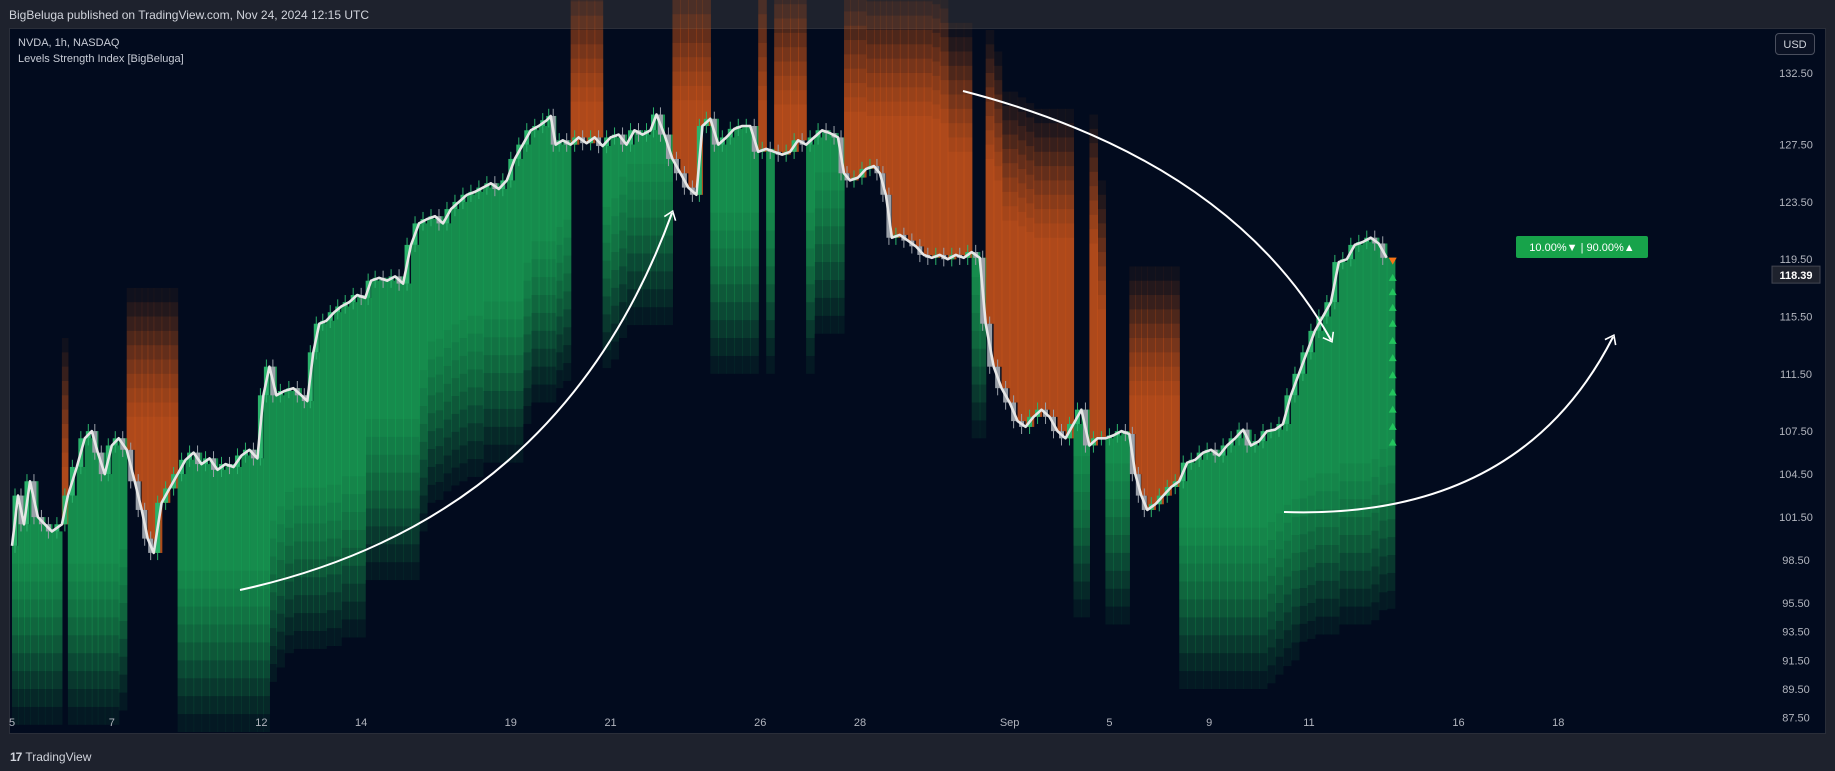 The width and height of the screenshot is (1835, 771). What do you see at coordinates (1795, 44) in the screenshot?
I see `currency-button: USD` at bounding box center [1795, 44].